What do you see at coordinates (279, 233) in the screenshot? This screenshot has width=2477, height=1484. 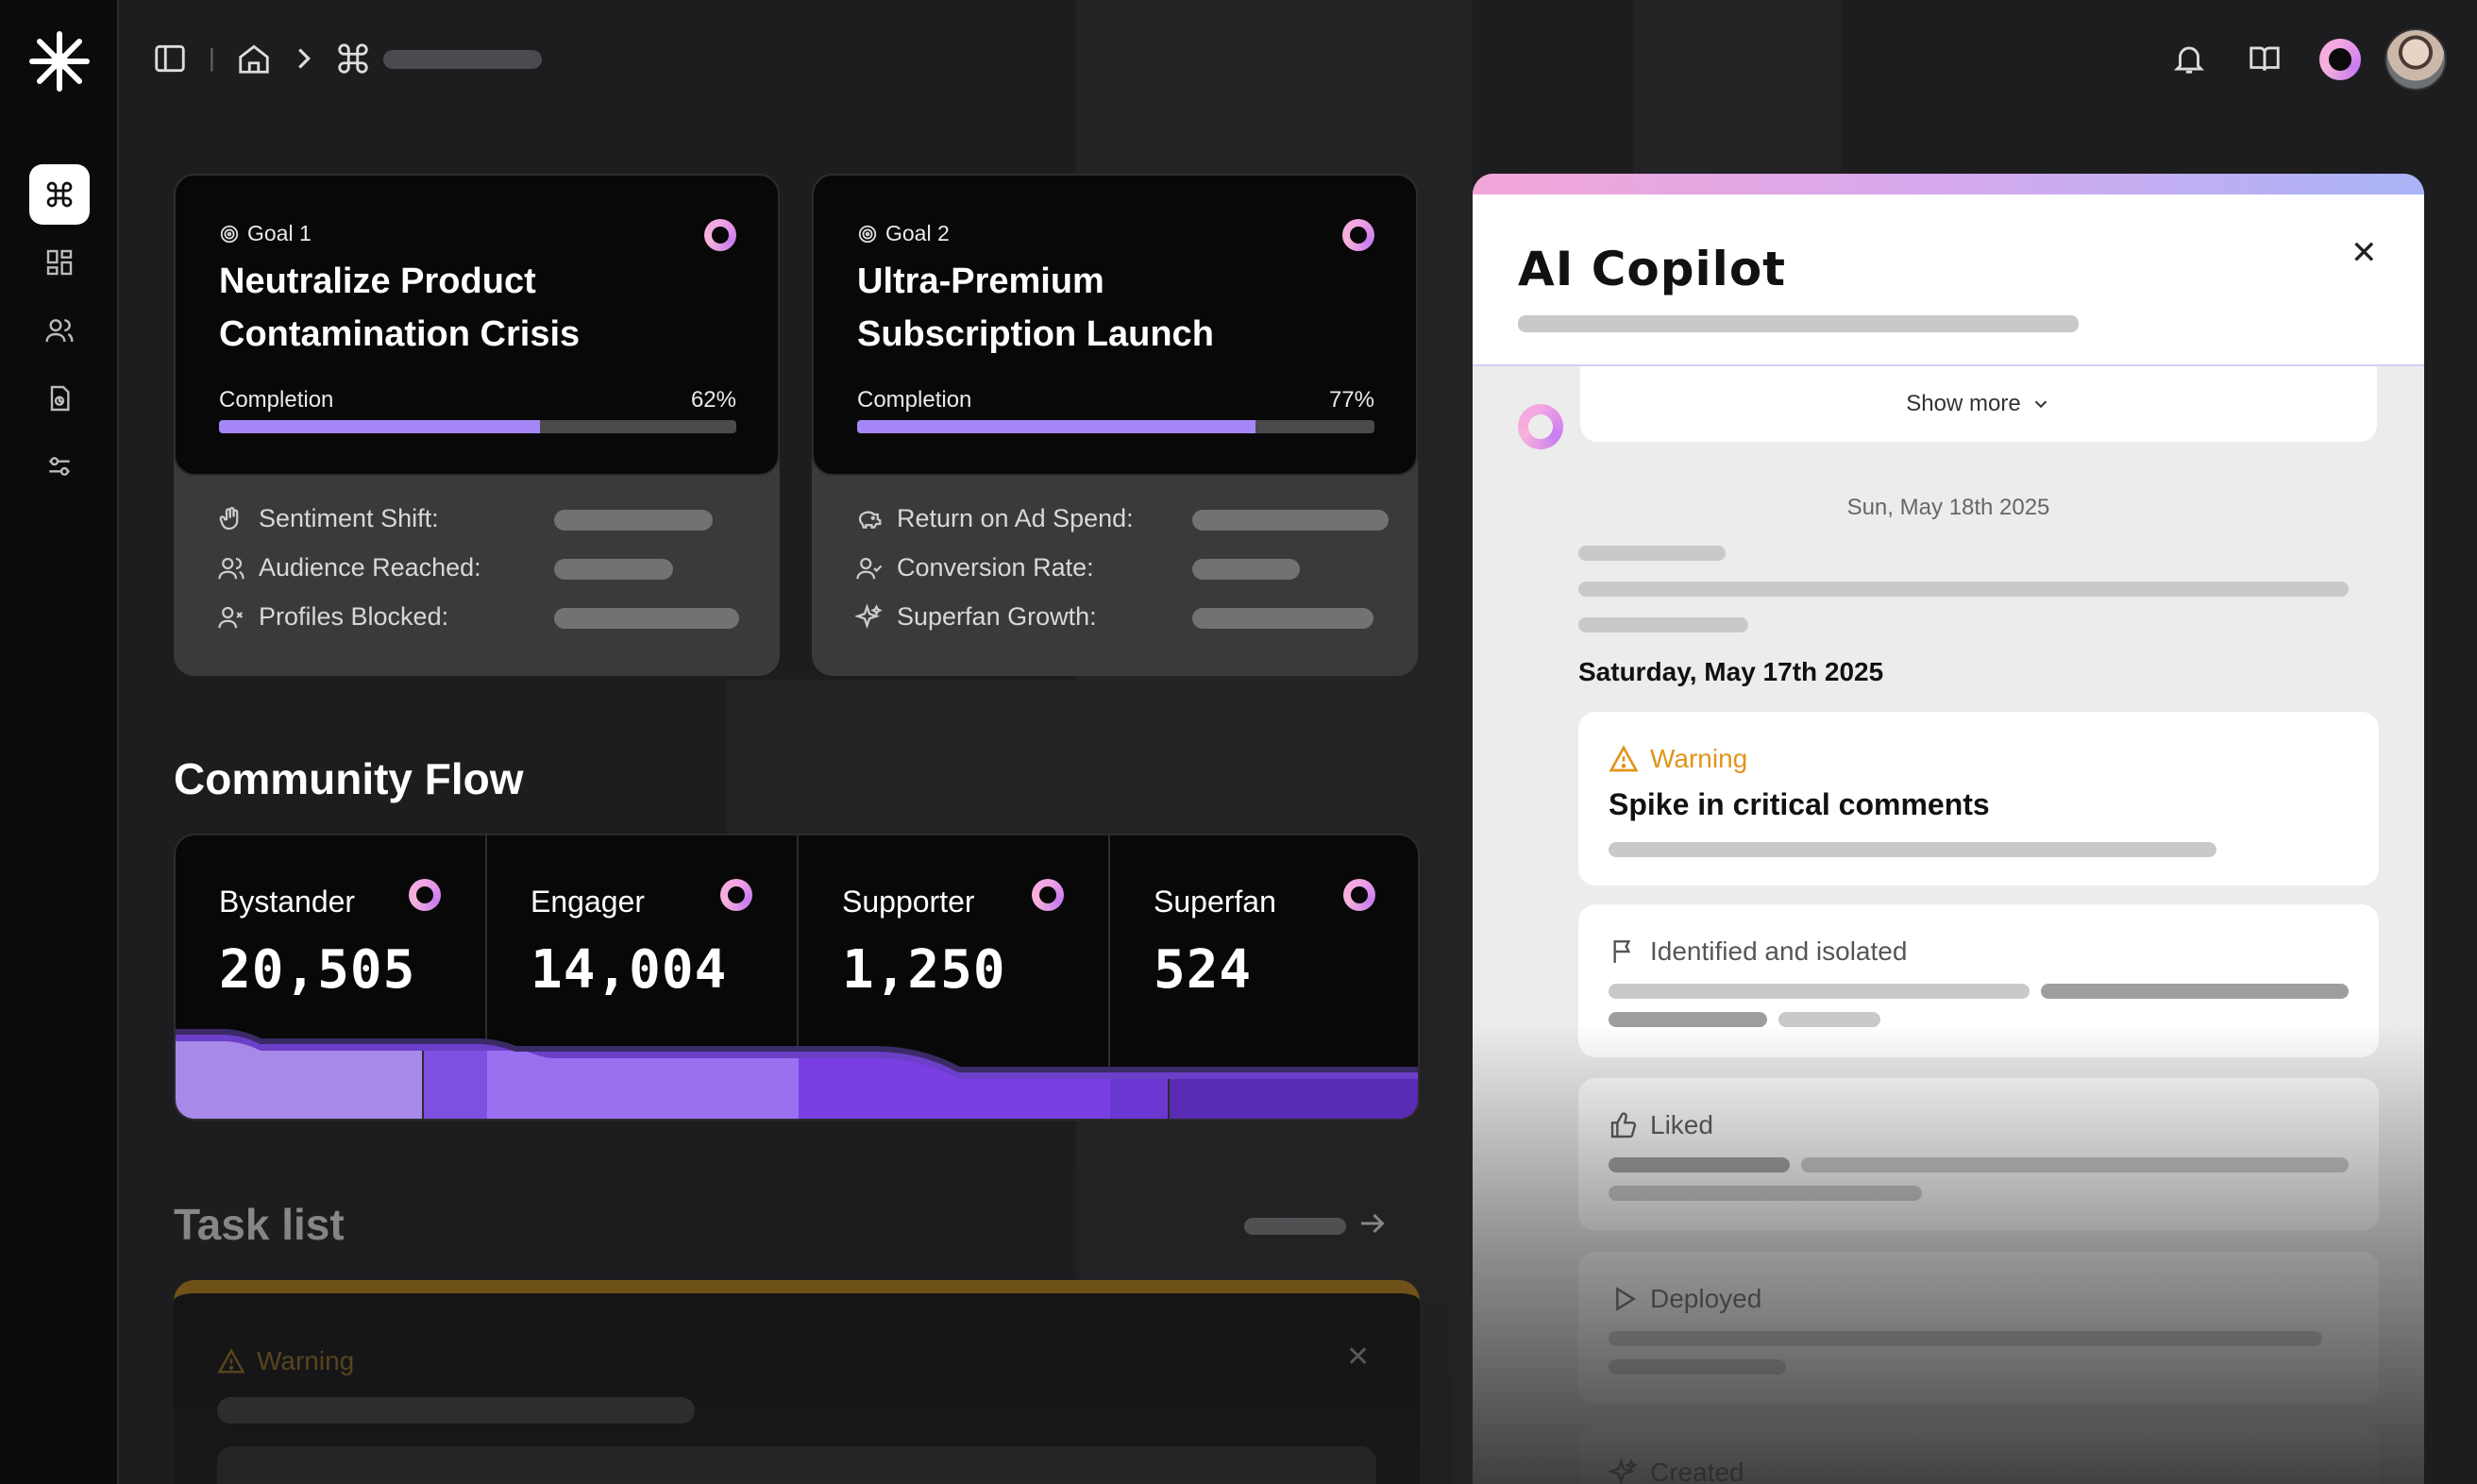 I see `goal-label-text: Goal 1` at bounding box center [279, 233].